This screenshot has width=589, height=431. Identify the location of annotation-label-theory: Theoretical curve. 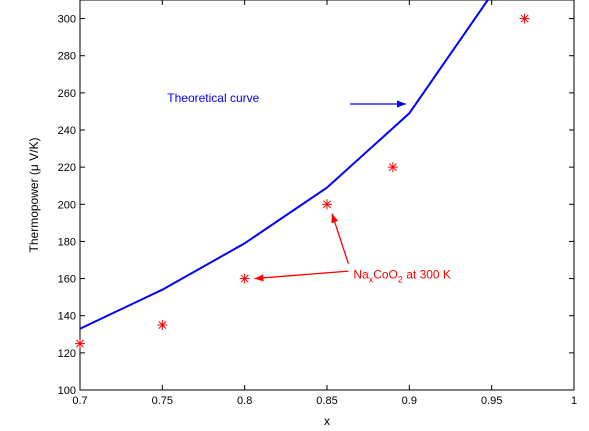
(213, 98).